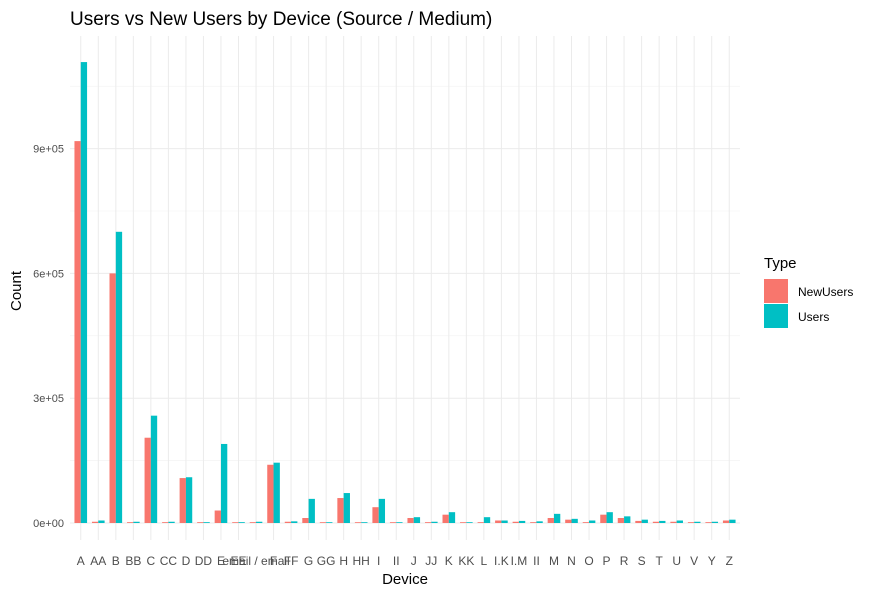 Image resolution: width=874 pixels, height=596 pixels. What do you see at coordinates (825, 292) in the screenshot?
I see `legend-label-newusers: NewUsers` at bounding box center [825, 292].